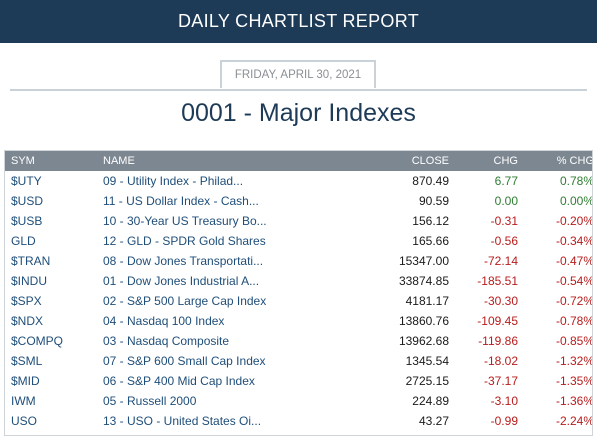  I want to click on date-divider, so click(298, 90).